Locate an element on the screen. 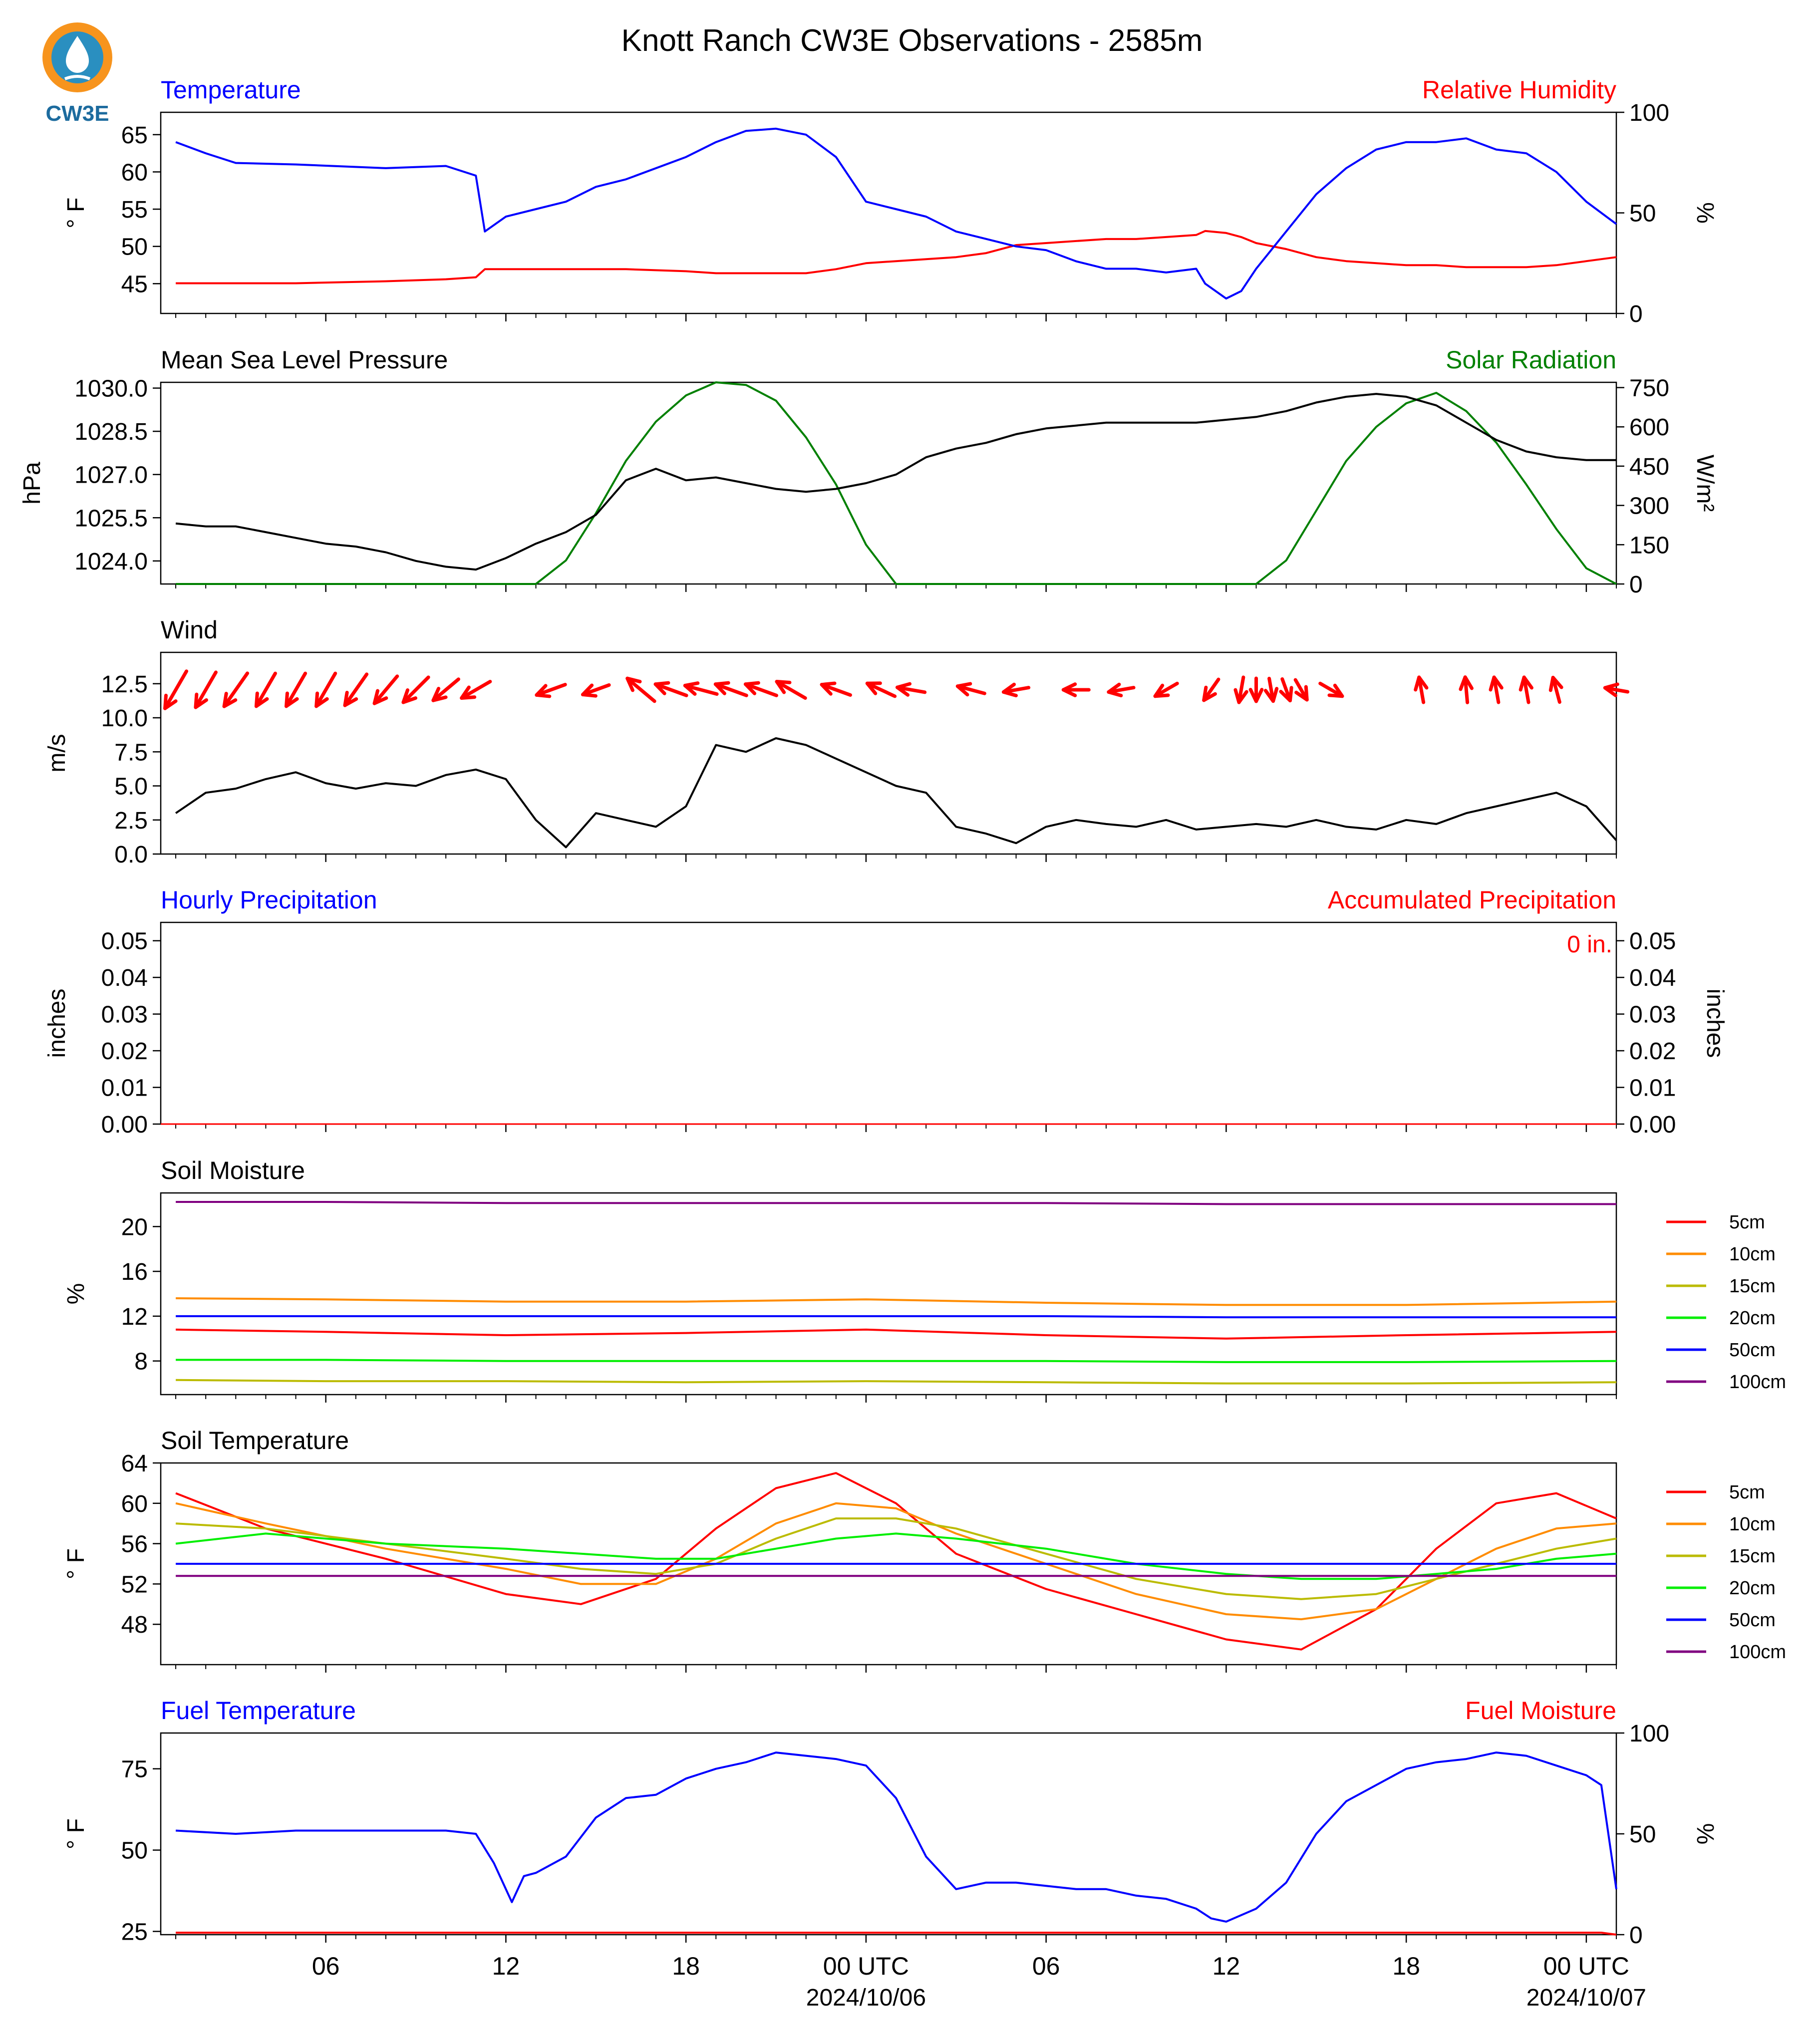 This screenshot has height=2028, width=1820. y2-tick-label: 0.04 is located at coordinates (1652, 978).